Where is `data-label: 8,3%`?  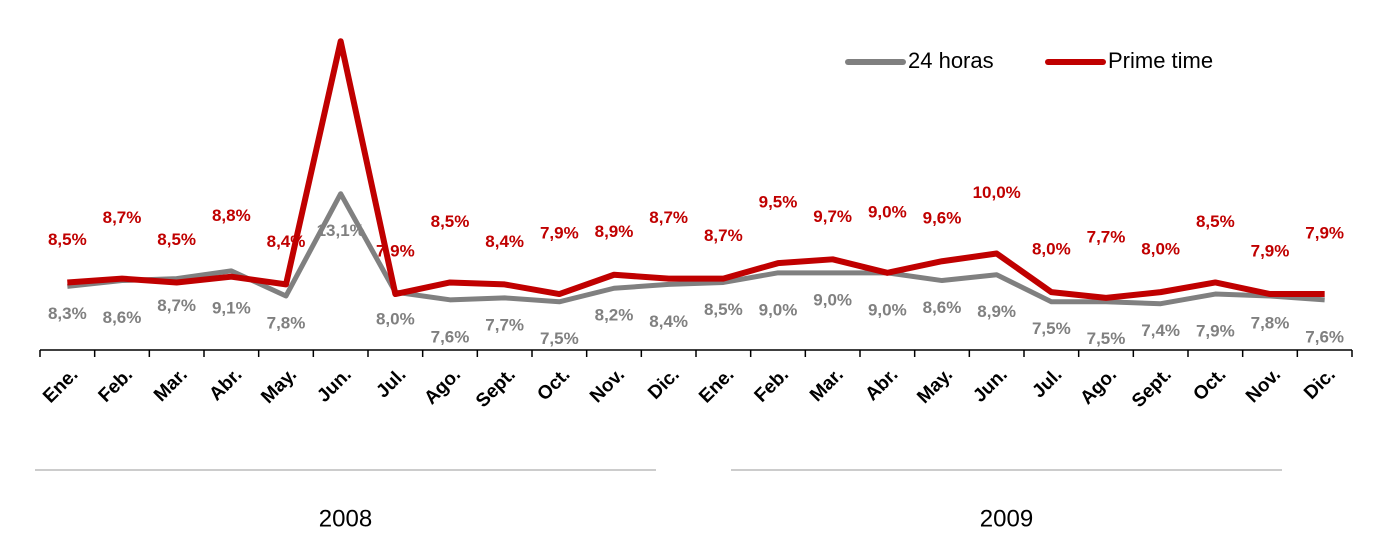
data-label: 8,3% is located at coordinates (67, 313).